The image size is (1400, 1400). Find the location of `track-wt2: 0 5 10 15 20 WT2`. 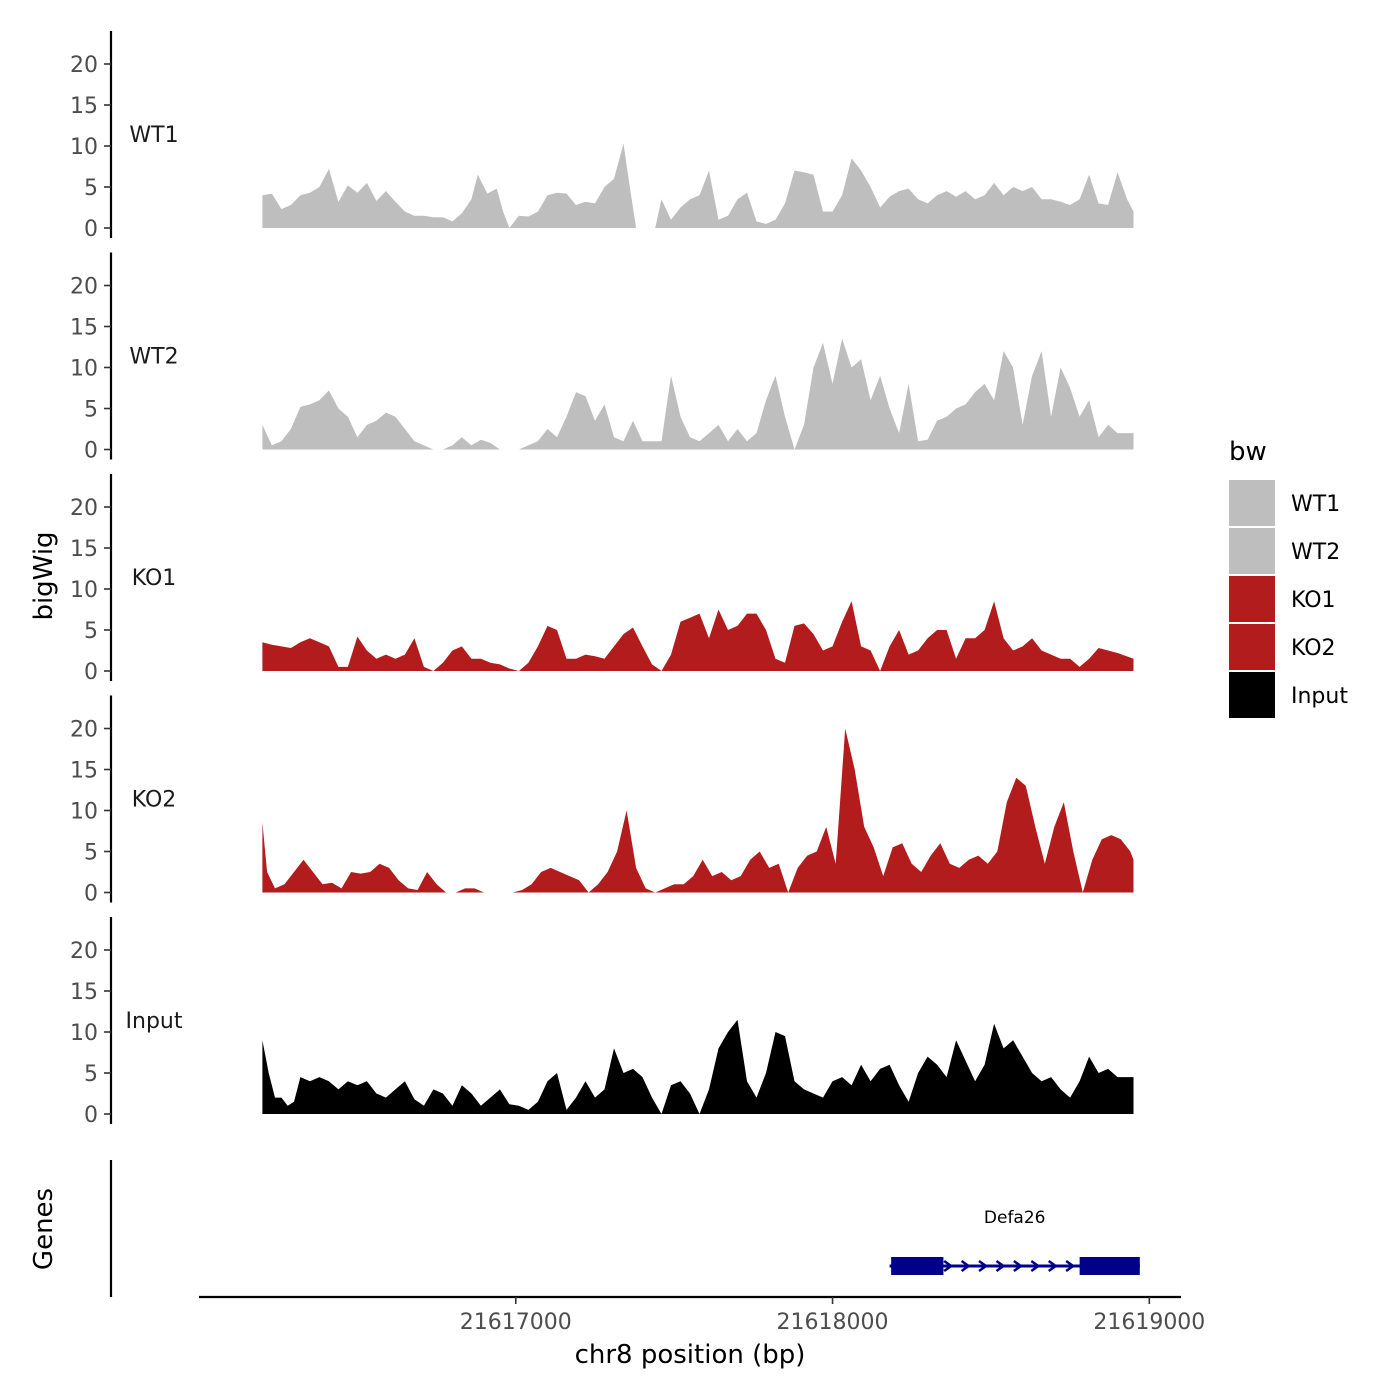

track-wt2: 0 5 10 15 20 WT2 is located at coordinates (602, 358).